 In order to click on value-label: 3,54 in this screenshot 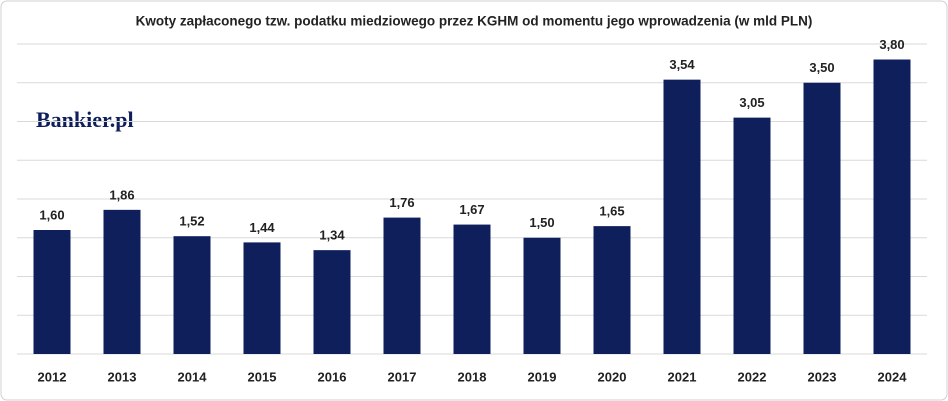, I will do `click(682, 64)`.